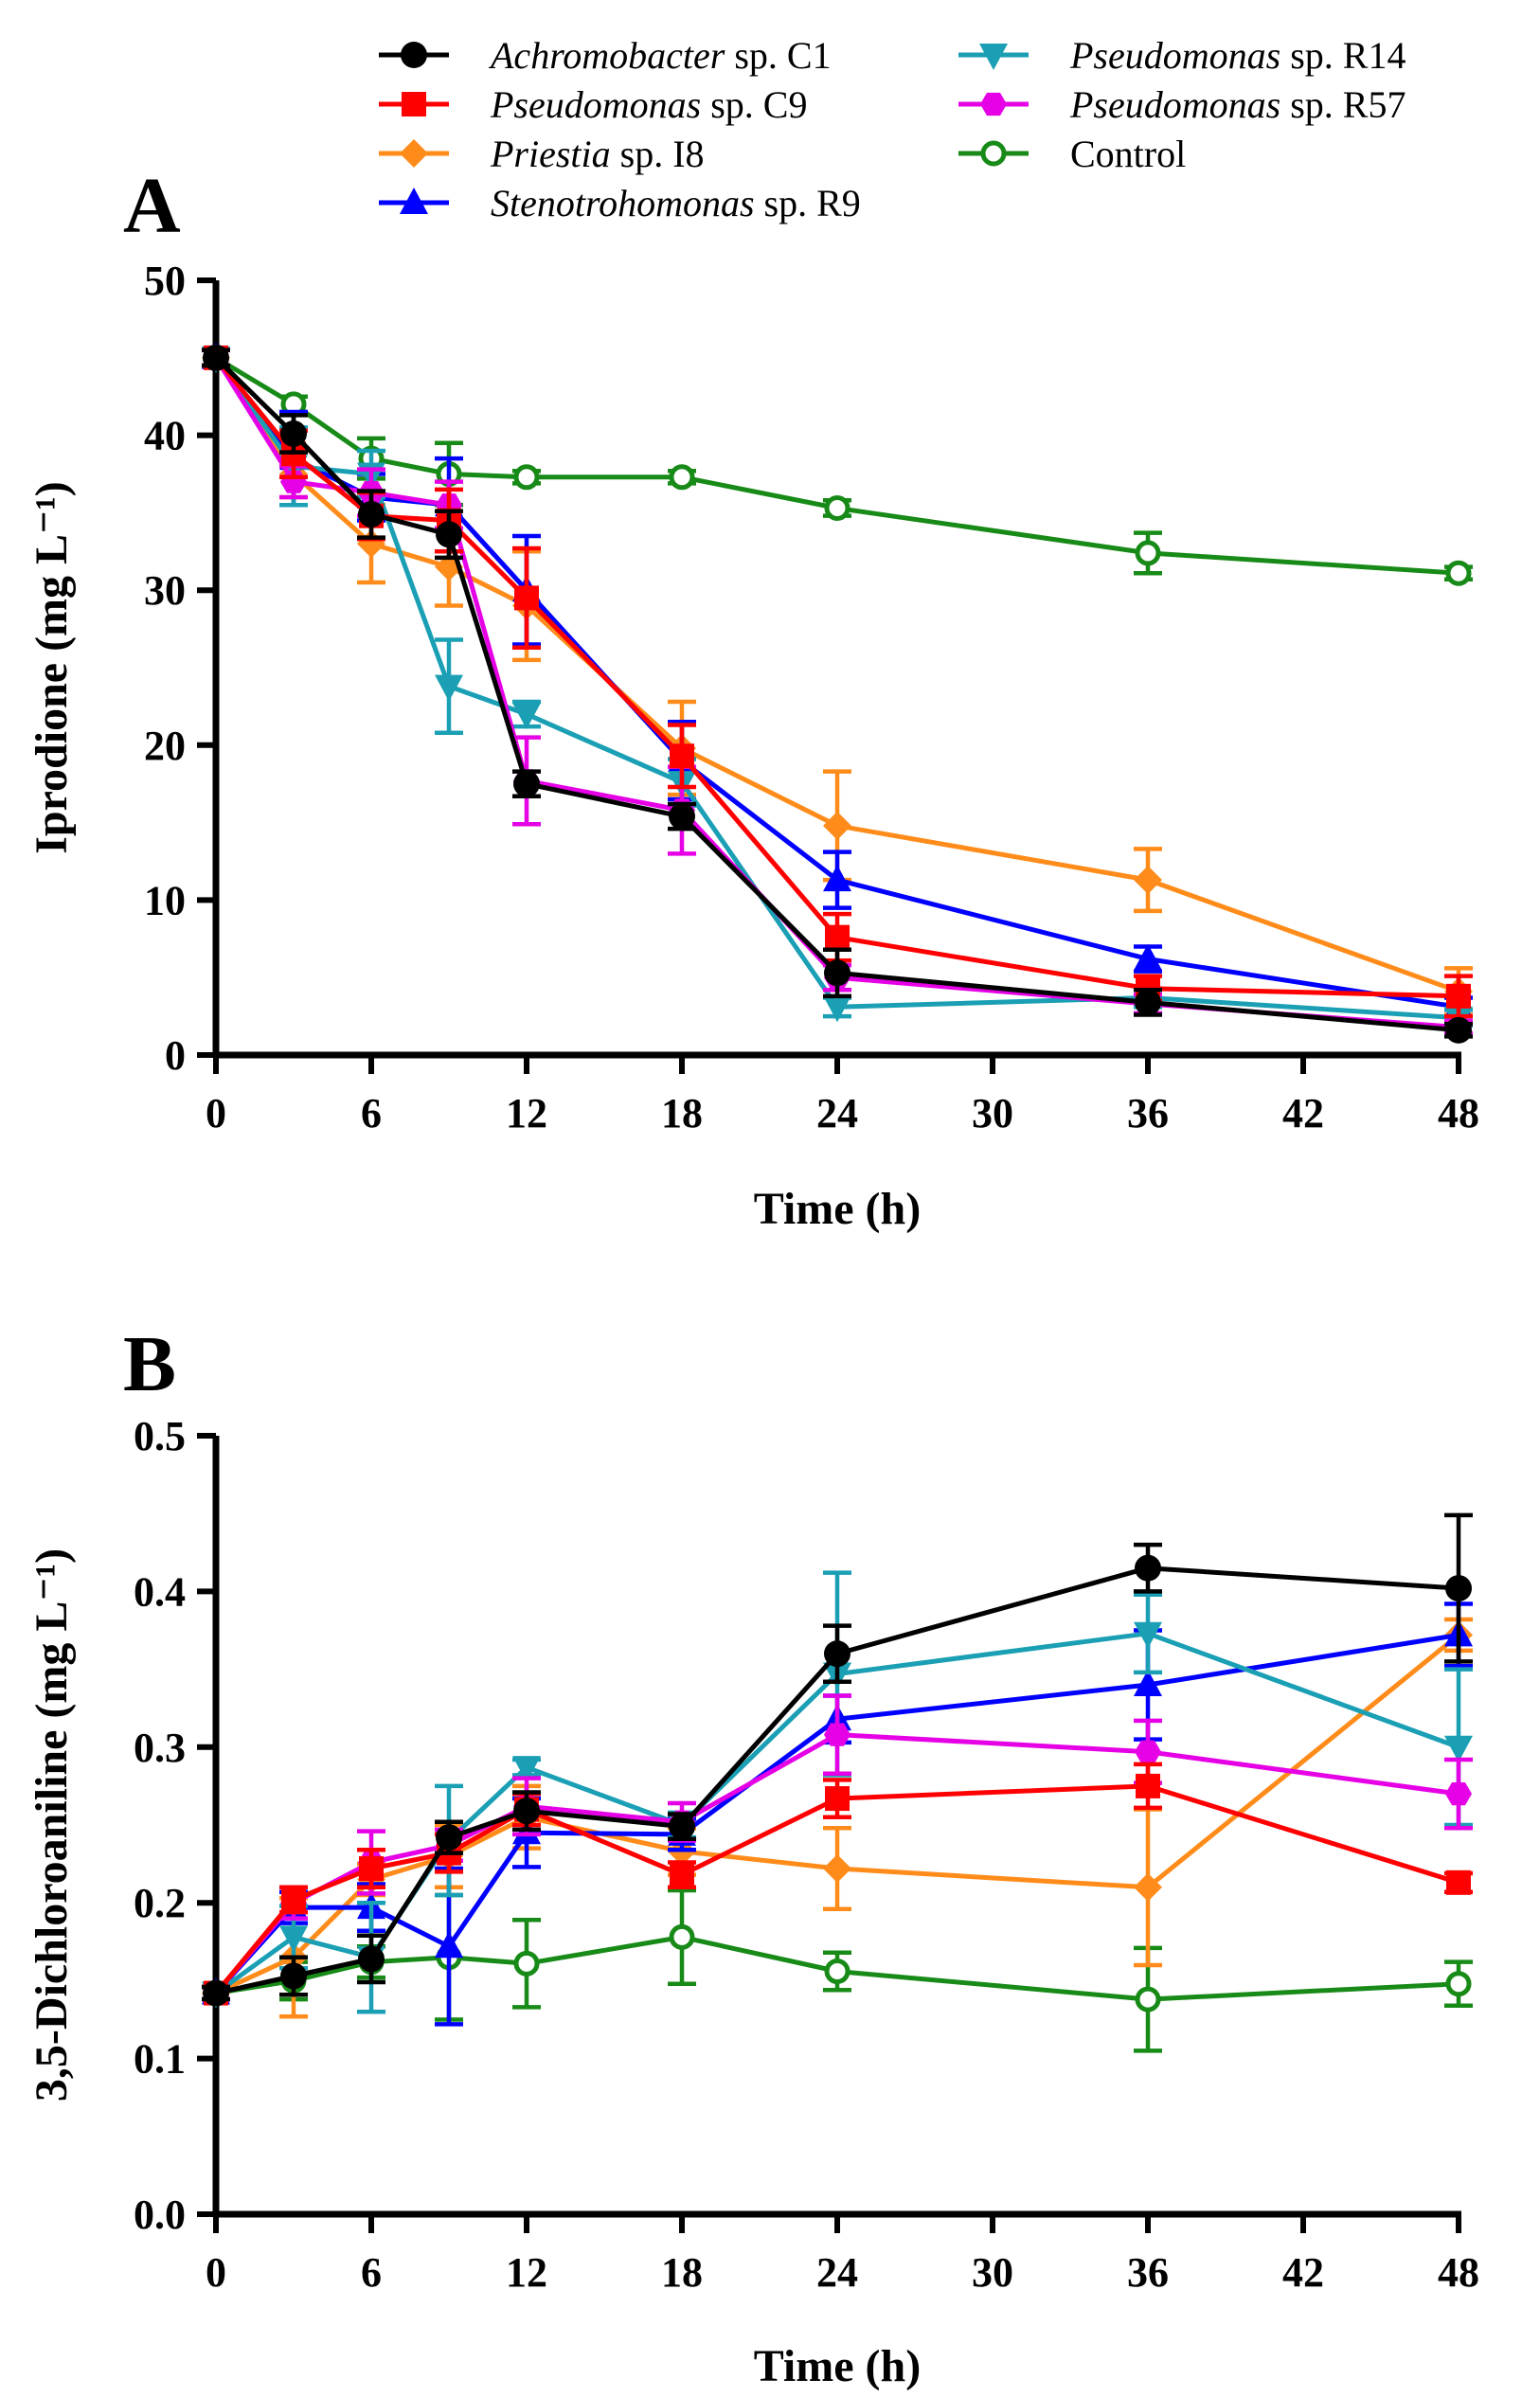 The height and width of the screenshot is (2397, 1540). What do you see at coordinates (837, 2366) in the screenshot?
I see `x-axis-title-b: Time (h)` at bounding box center [837, 2366].